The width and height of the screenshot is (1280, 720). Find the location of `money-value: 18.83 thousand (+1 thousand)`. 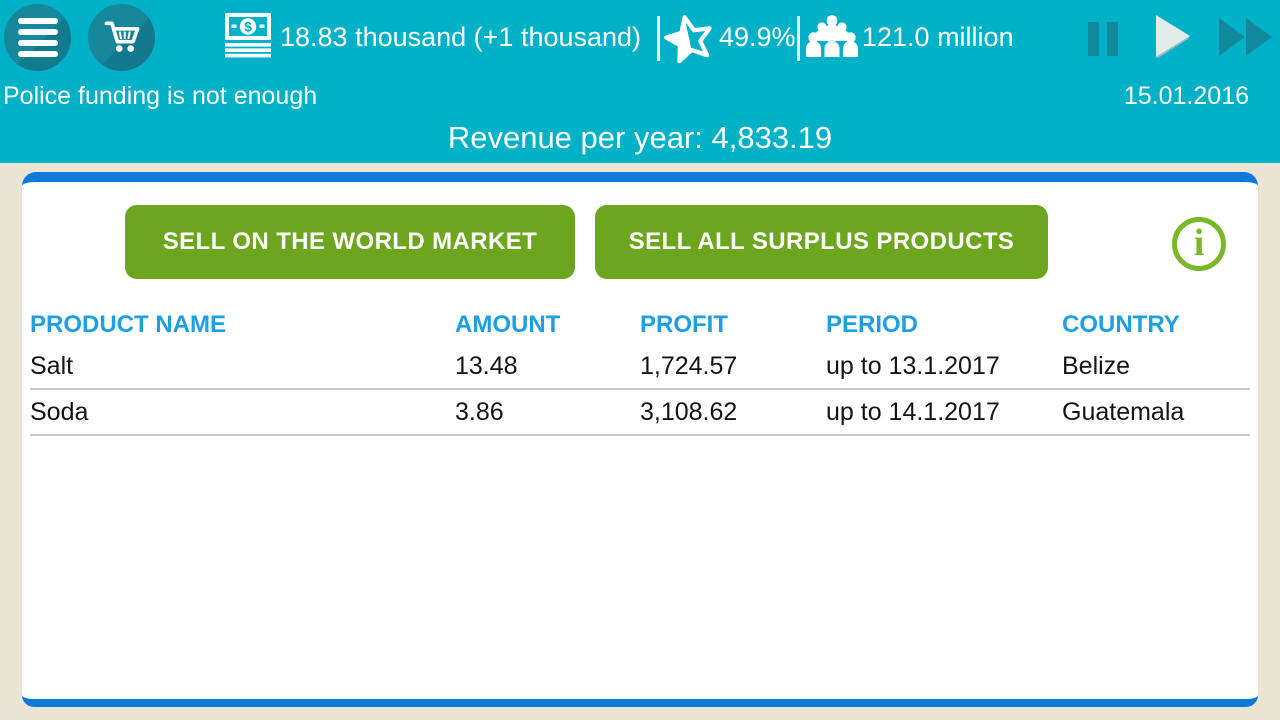

money-value: 18.83 thousand (+1 thousand) is located at coordinates (461, 37).